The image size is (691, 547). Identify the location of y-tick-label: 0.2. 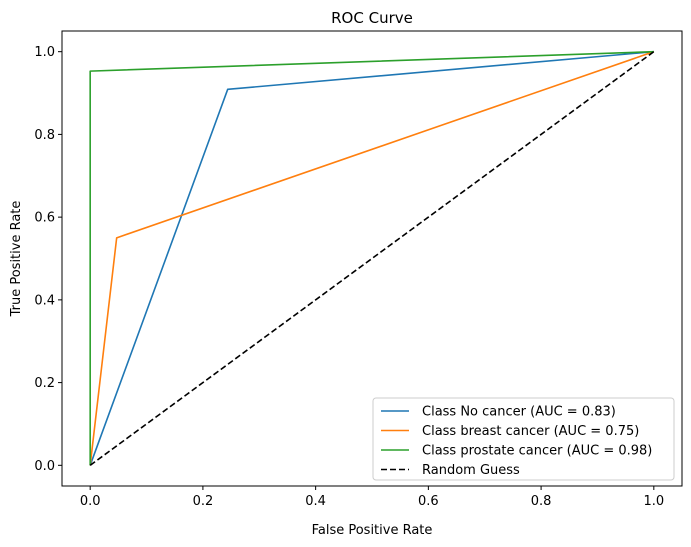
(44, 383).